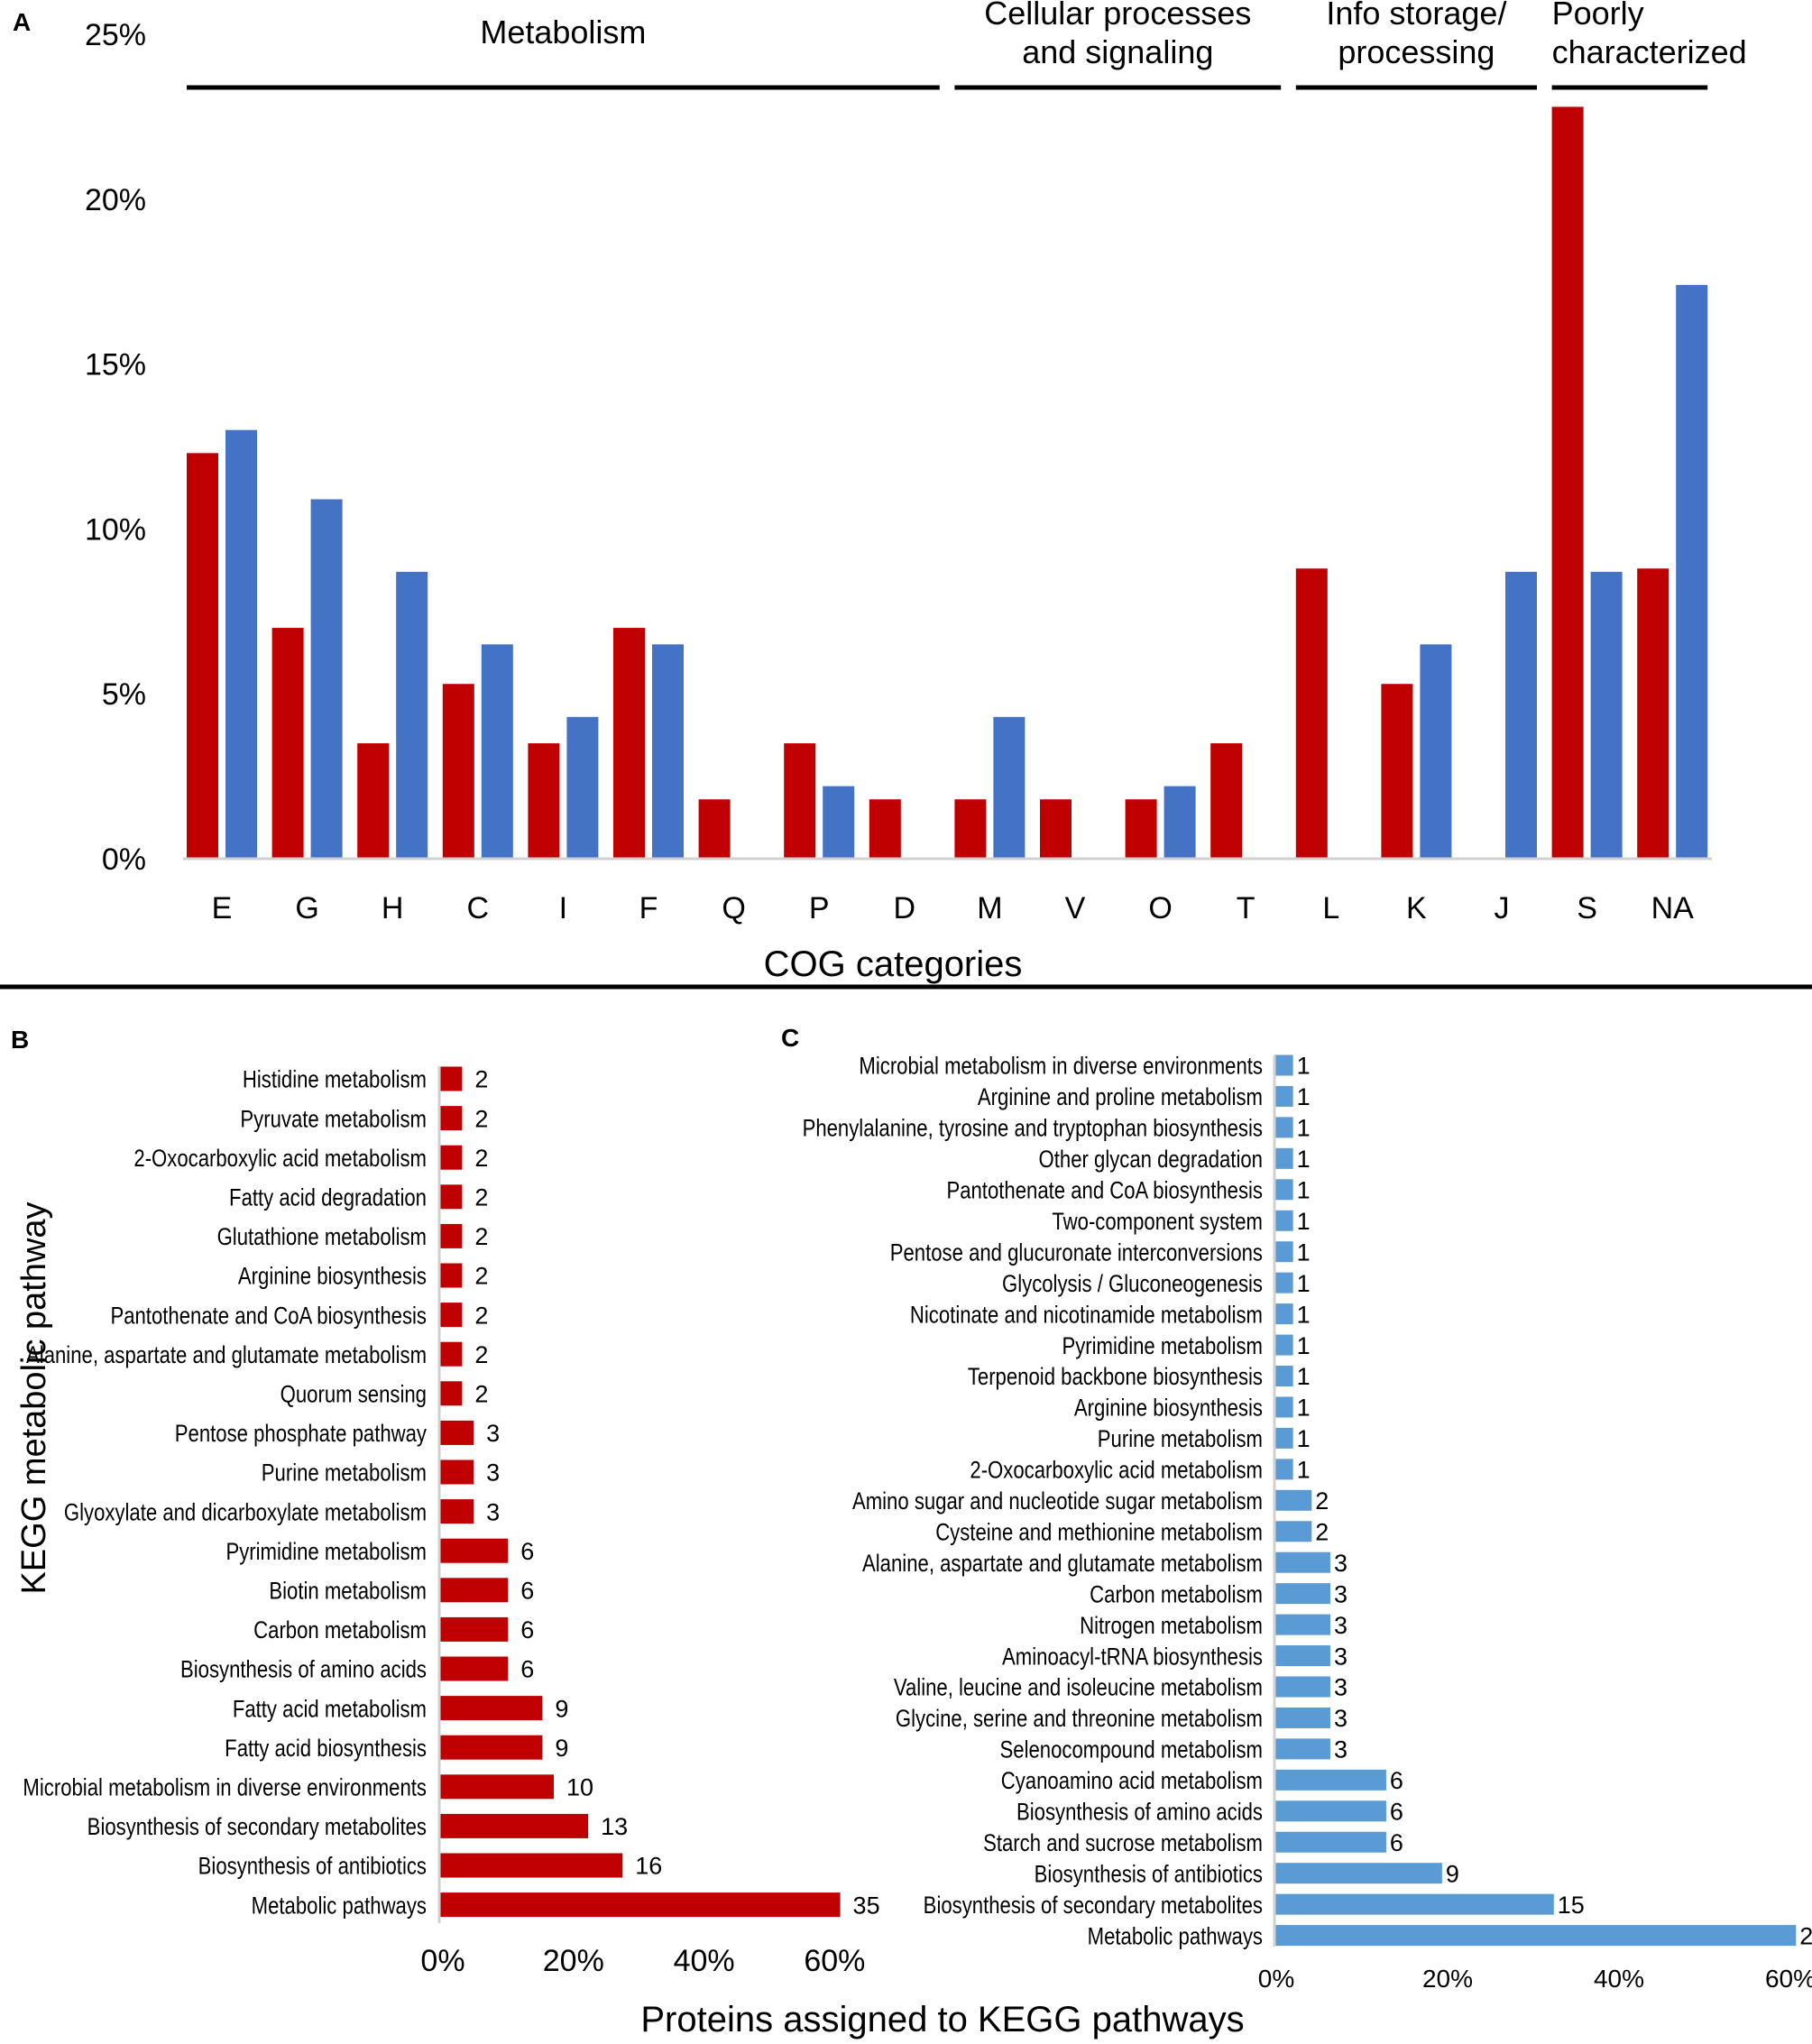 The width and height of the screenshot is (1812, 2044). What do you see at coordinates (1171, 1626) in the screenshot?
I see `c-category-label: Nitrogen metabolism` at bounding box center [1171, 1626].